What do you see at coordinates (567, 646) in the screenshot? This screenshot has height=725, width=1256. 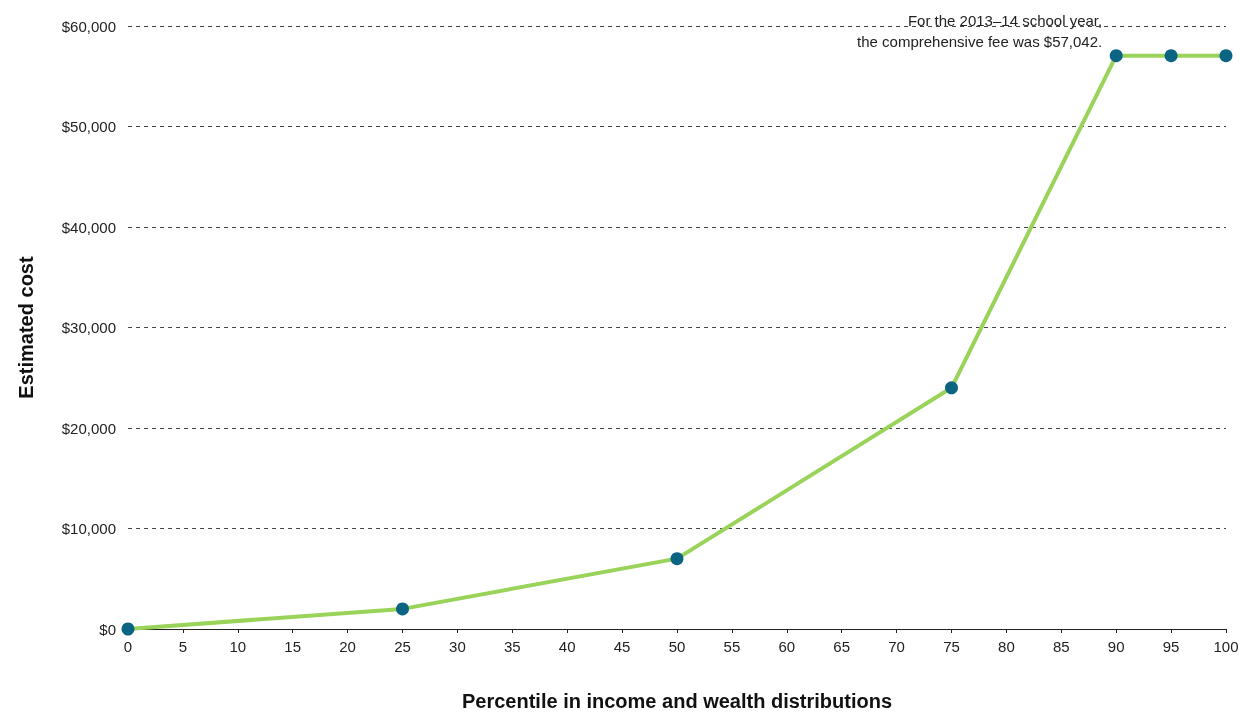 I see `x-tick-label: 40` at bounding box center [567, 646].